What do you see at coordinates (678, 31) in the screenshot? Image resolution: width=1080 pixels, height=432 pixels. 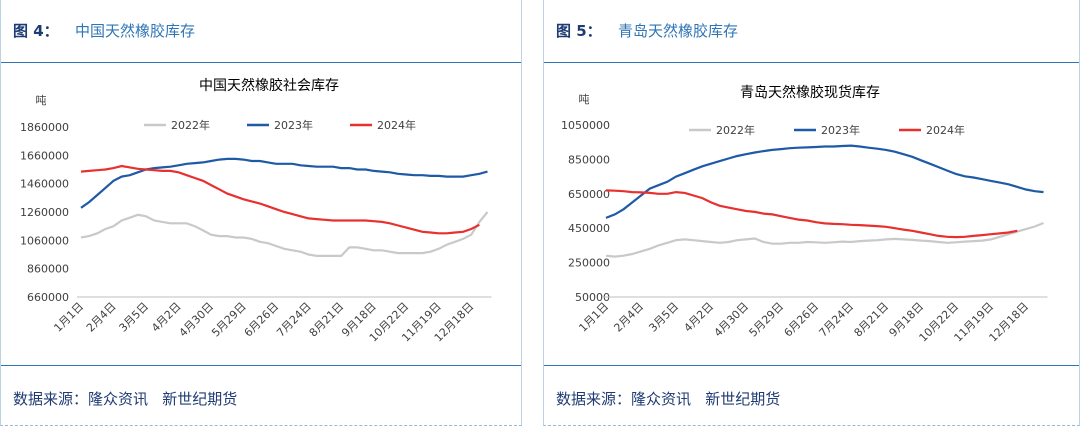 I see `figure-title: 青岛天然橡胶库存` at bounding box center [678, 31].